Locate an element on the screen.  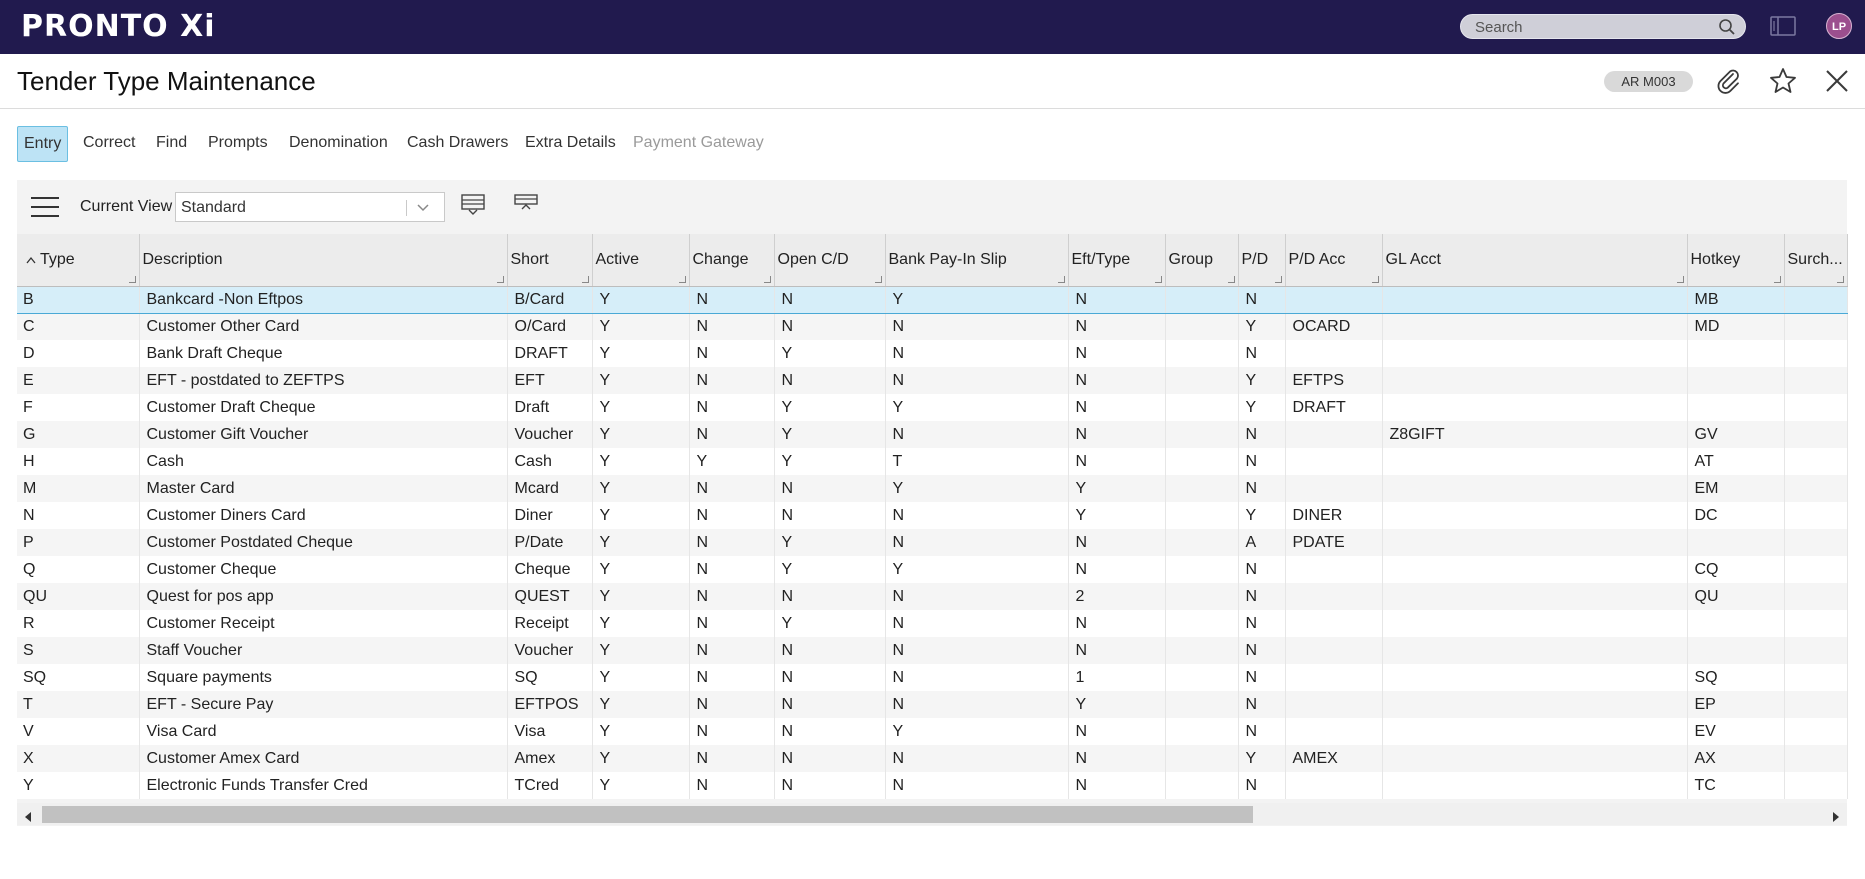
table-row: E EFT - postdated to ZEFTPS EFT Y N N N N Y EFTPS is located at coordinates (932, 380).